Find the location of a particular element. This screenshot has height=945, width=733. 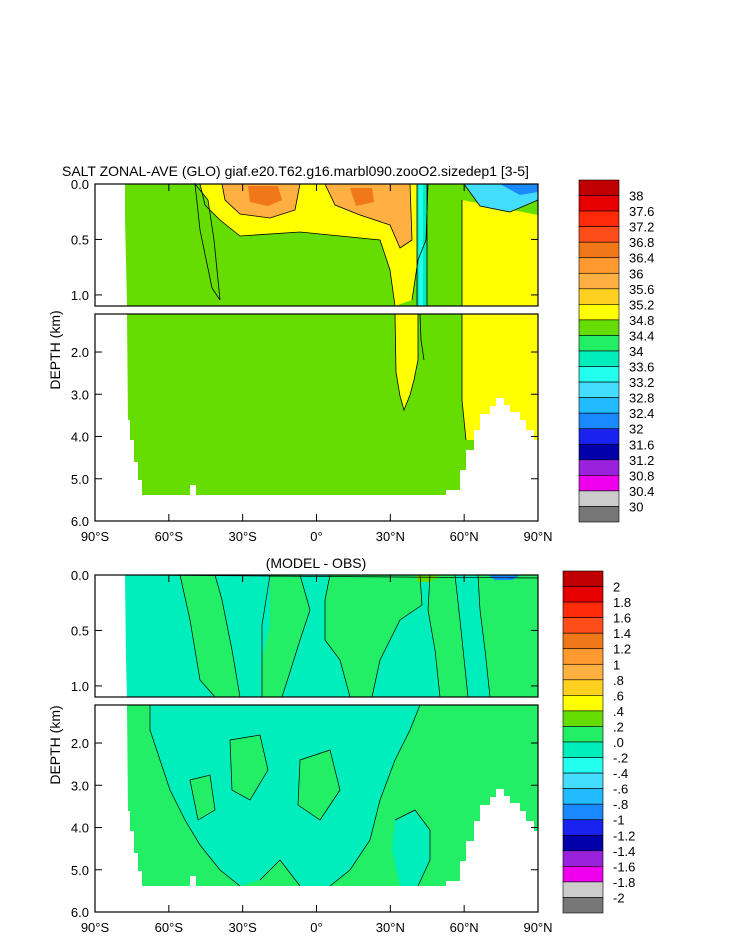

colorbar-label: 1.2 is located at coordinates (622, 649).